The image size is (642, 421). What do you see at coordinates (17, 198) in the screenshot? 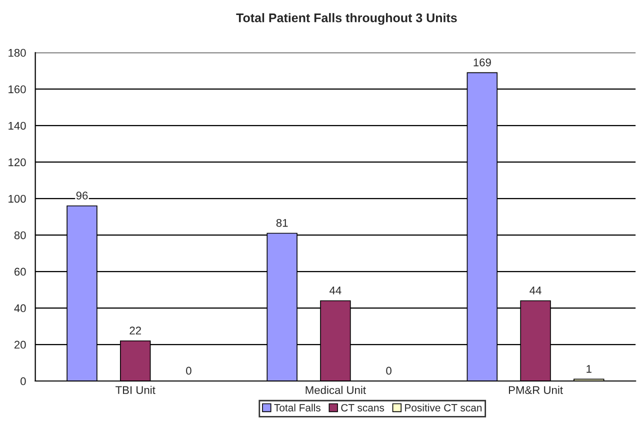
I see `y-tick-label: 100` at bounding box center [17, 198].